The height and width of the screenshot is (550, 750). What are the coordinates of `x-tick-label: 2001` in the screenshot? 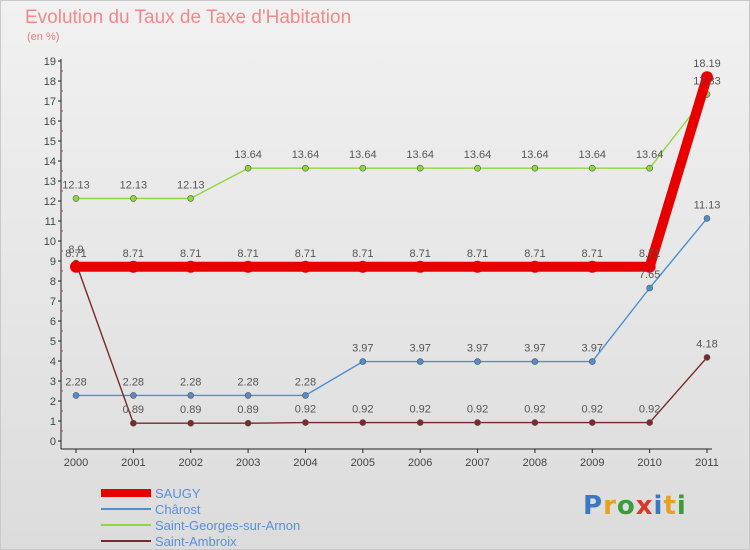 It's located at (133, 463).